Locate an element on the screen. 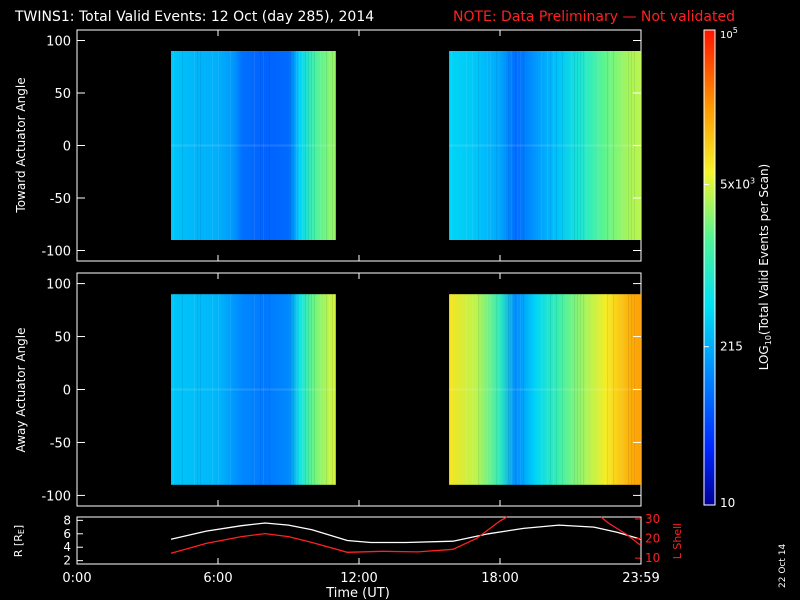  l-shell-tick-label: 20 is located at coordinates (652, 539).